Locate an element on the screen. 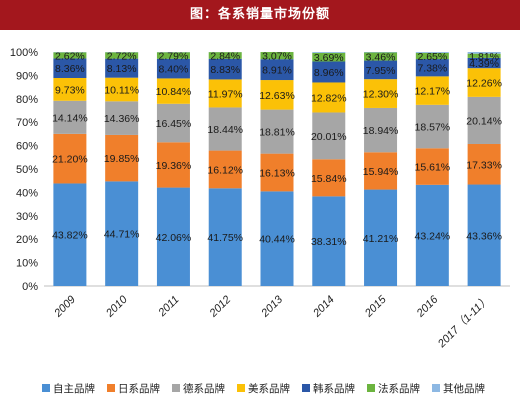 The width and height of the screenshot is (520, 405). data-label: 12.82% is located at coordinates (329, 98).